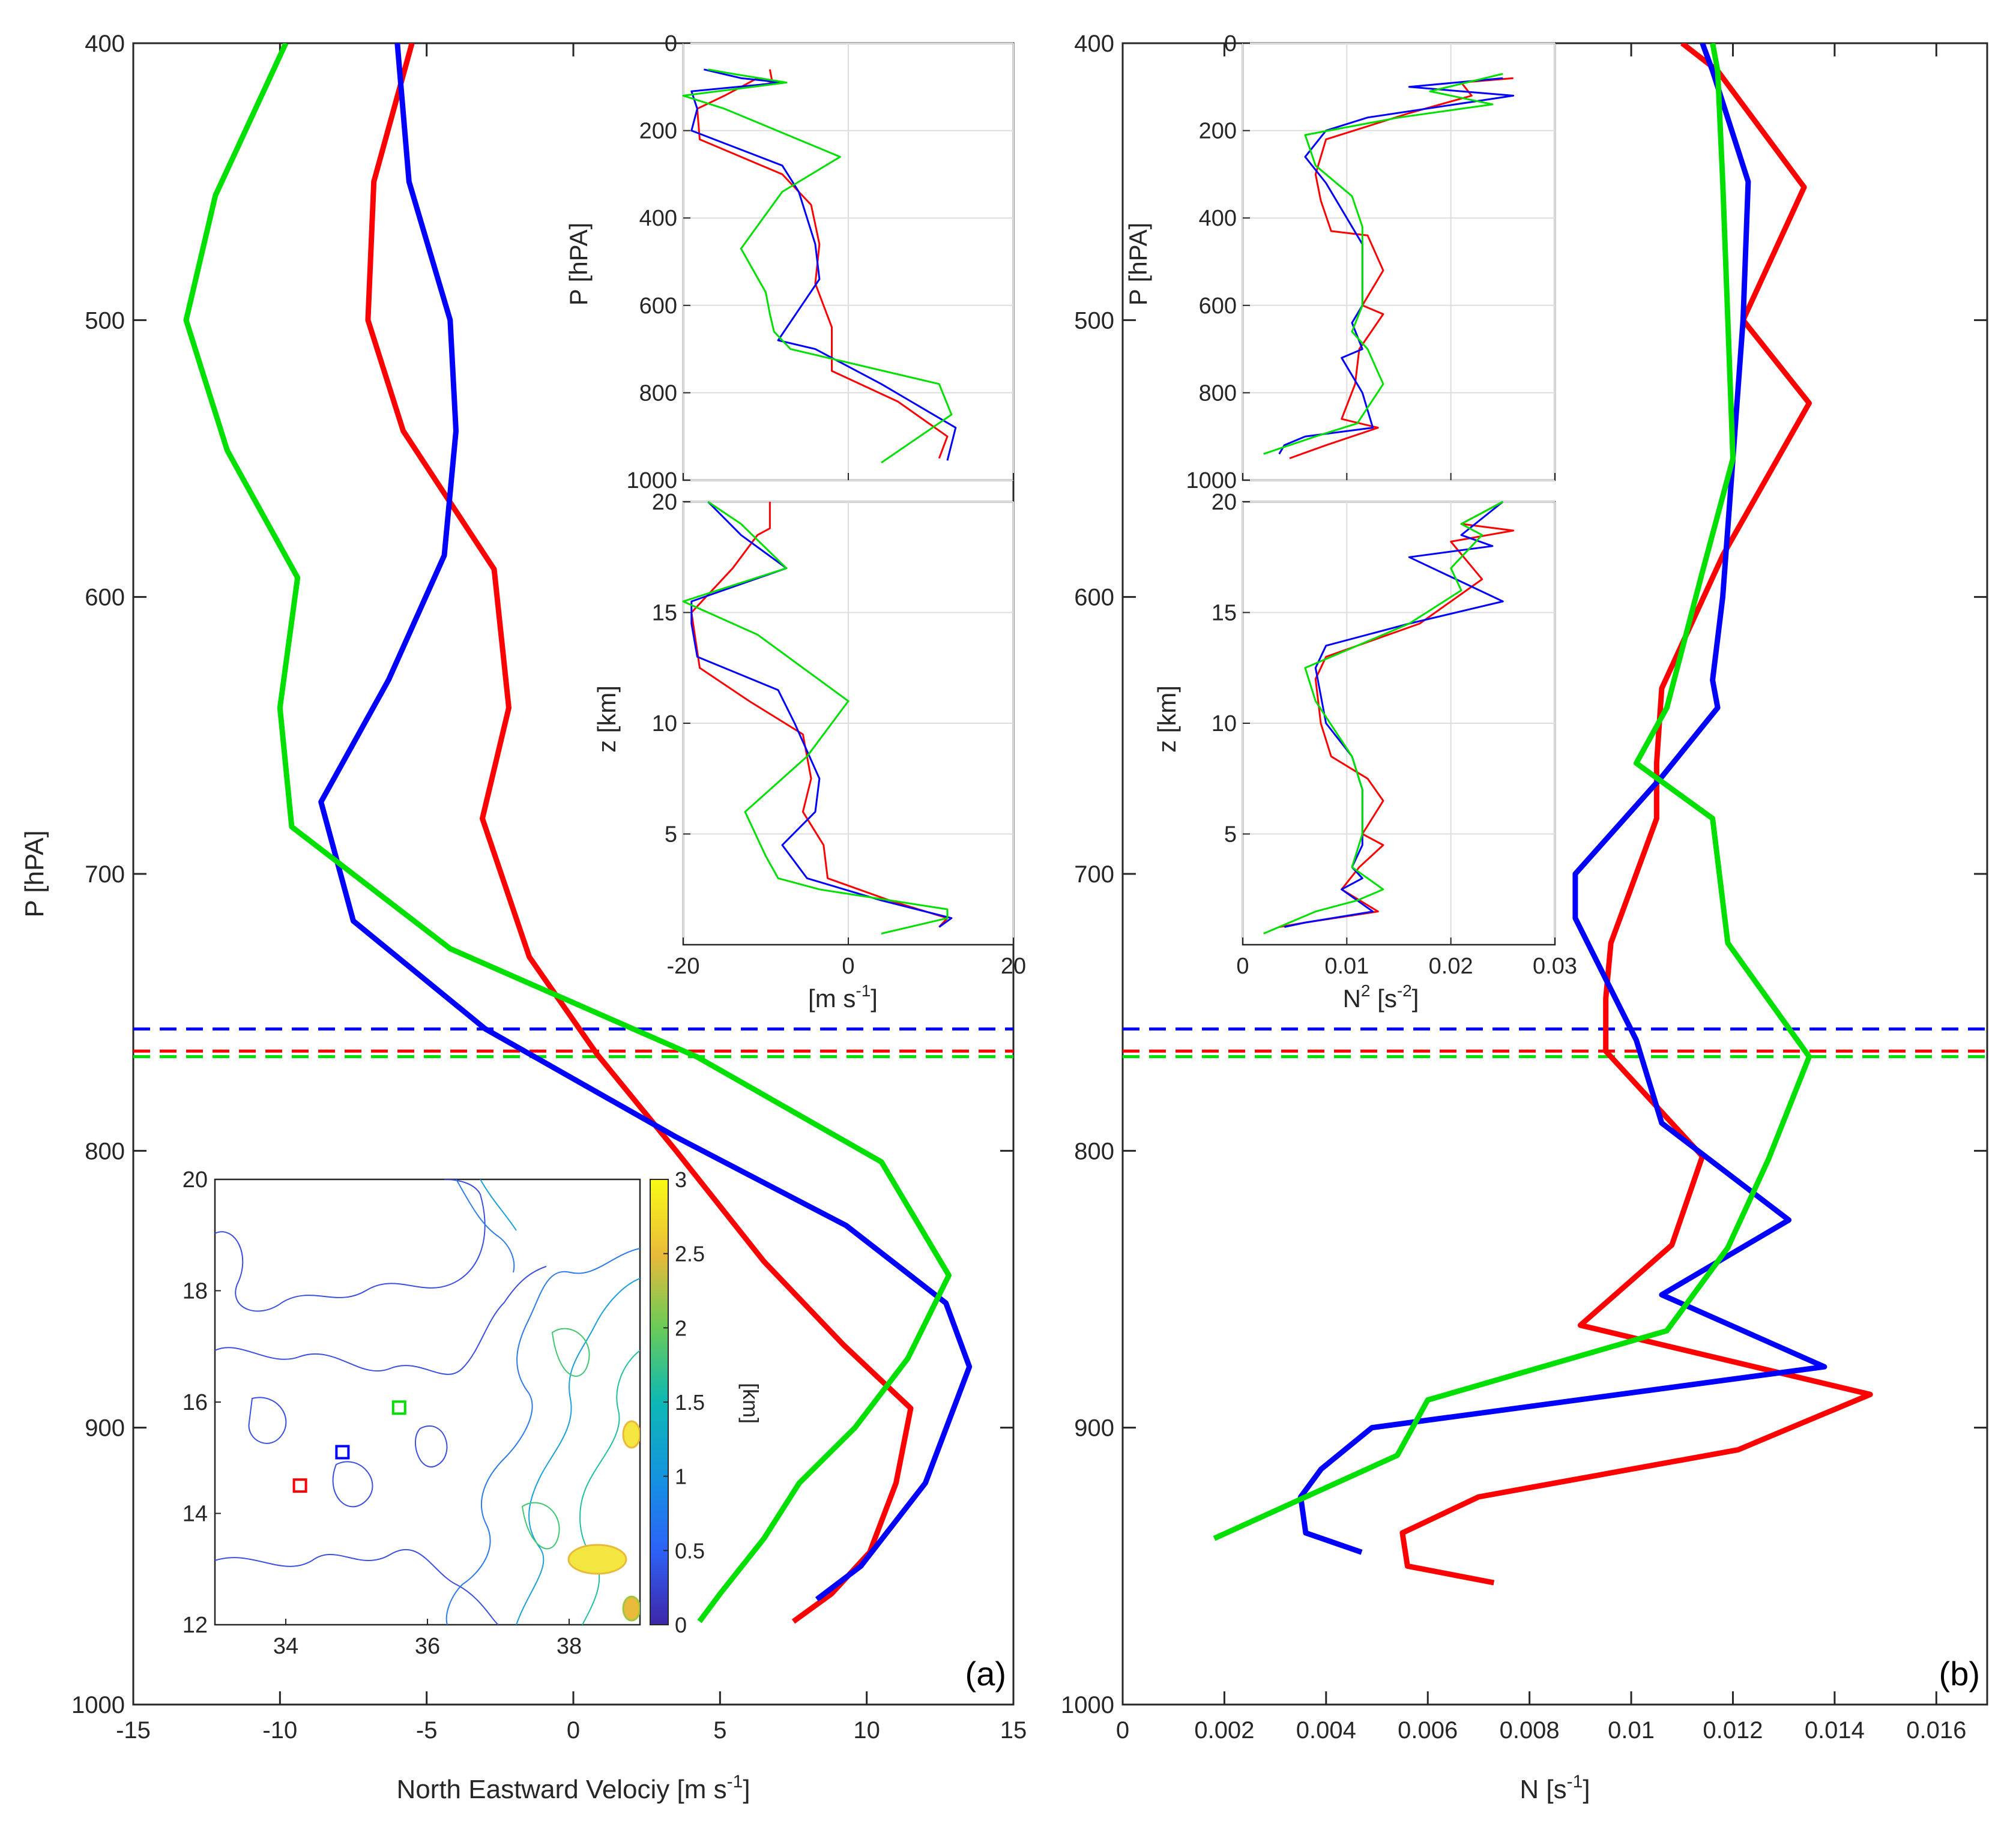 The width and height of the screenshot is (2016, 1830). What do you see at coordinates (1326, 1730) in the screenshot?
I see `main_b-xtick-label: 0.004` at bounding box center [1326, 1730].